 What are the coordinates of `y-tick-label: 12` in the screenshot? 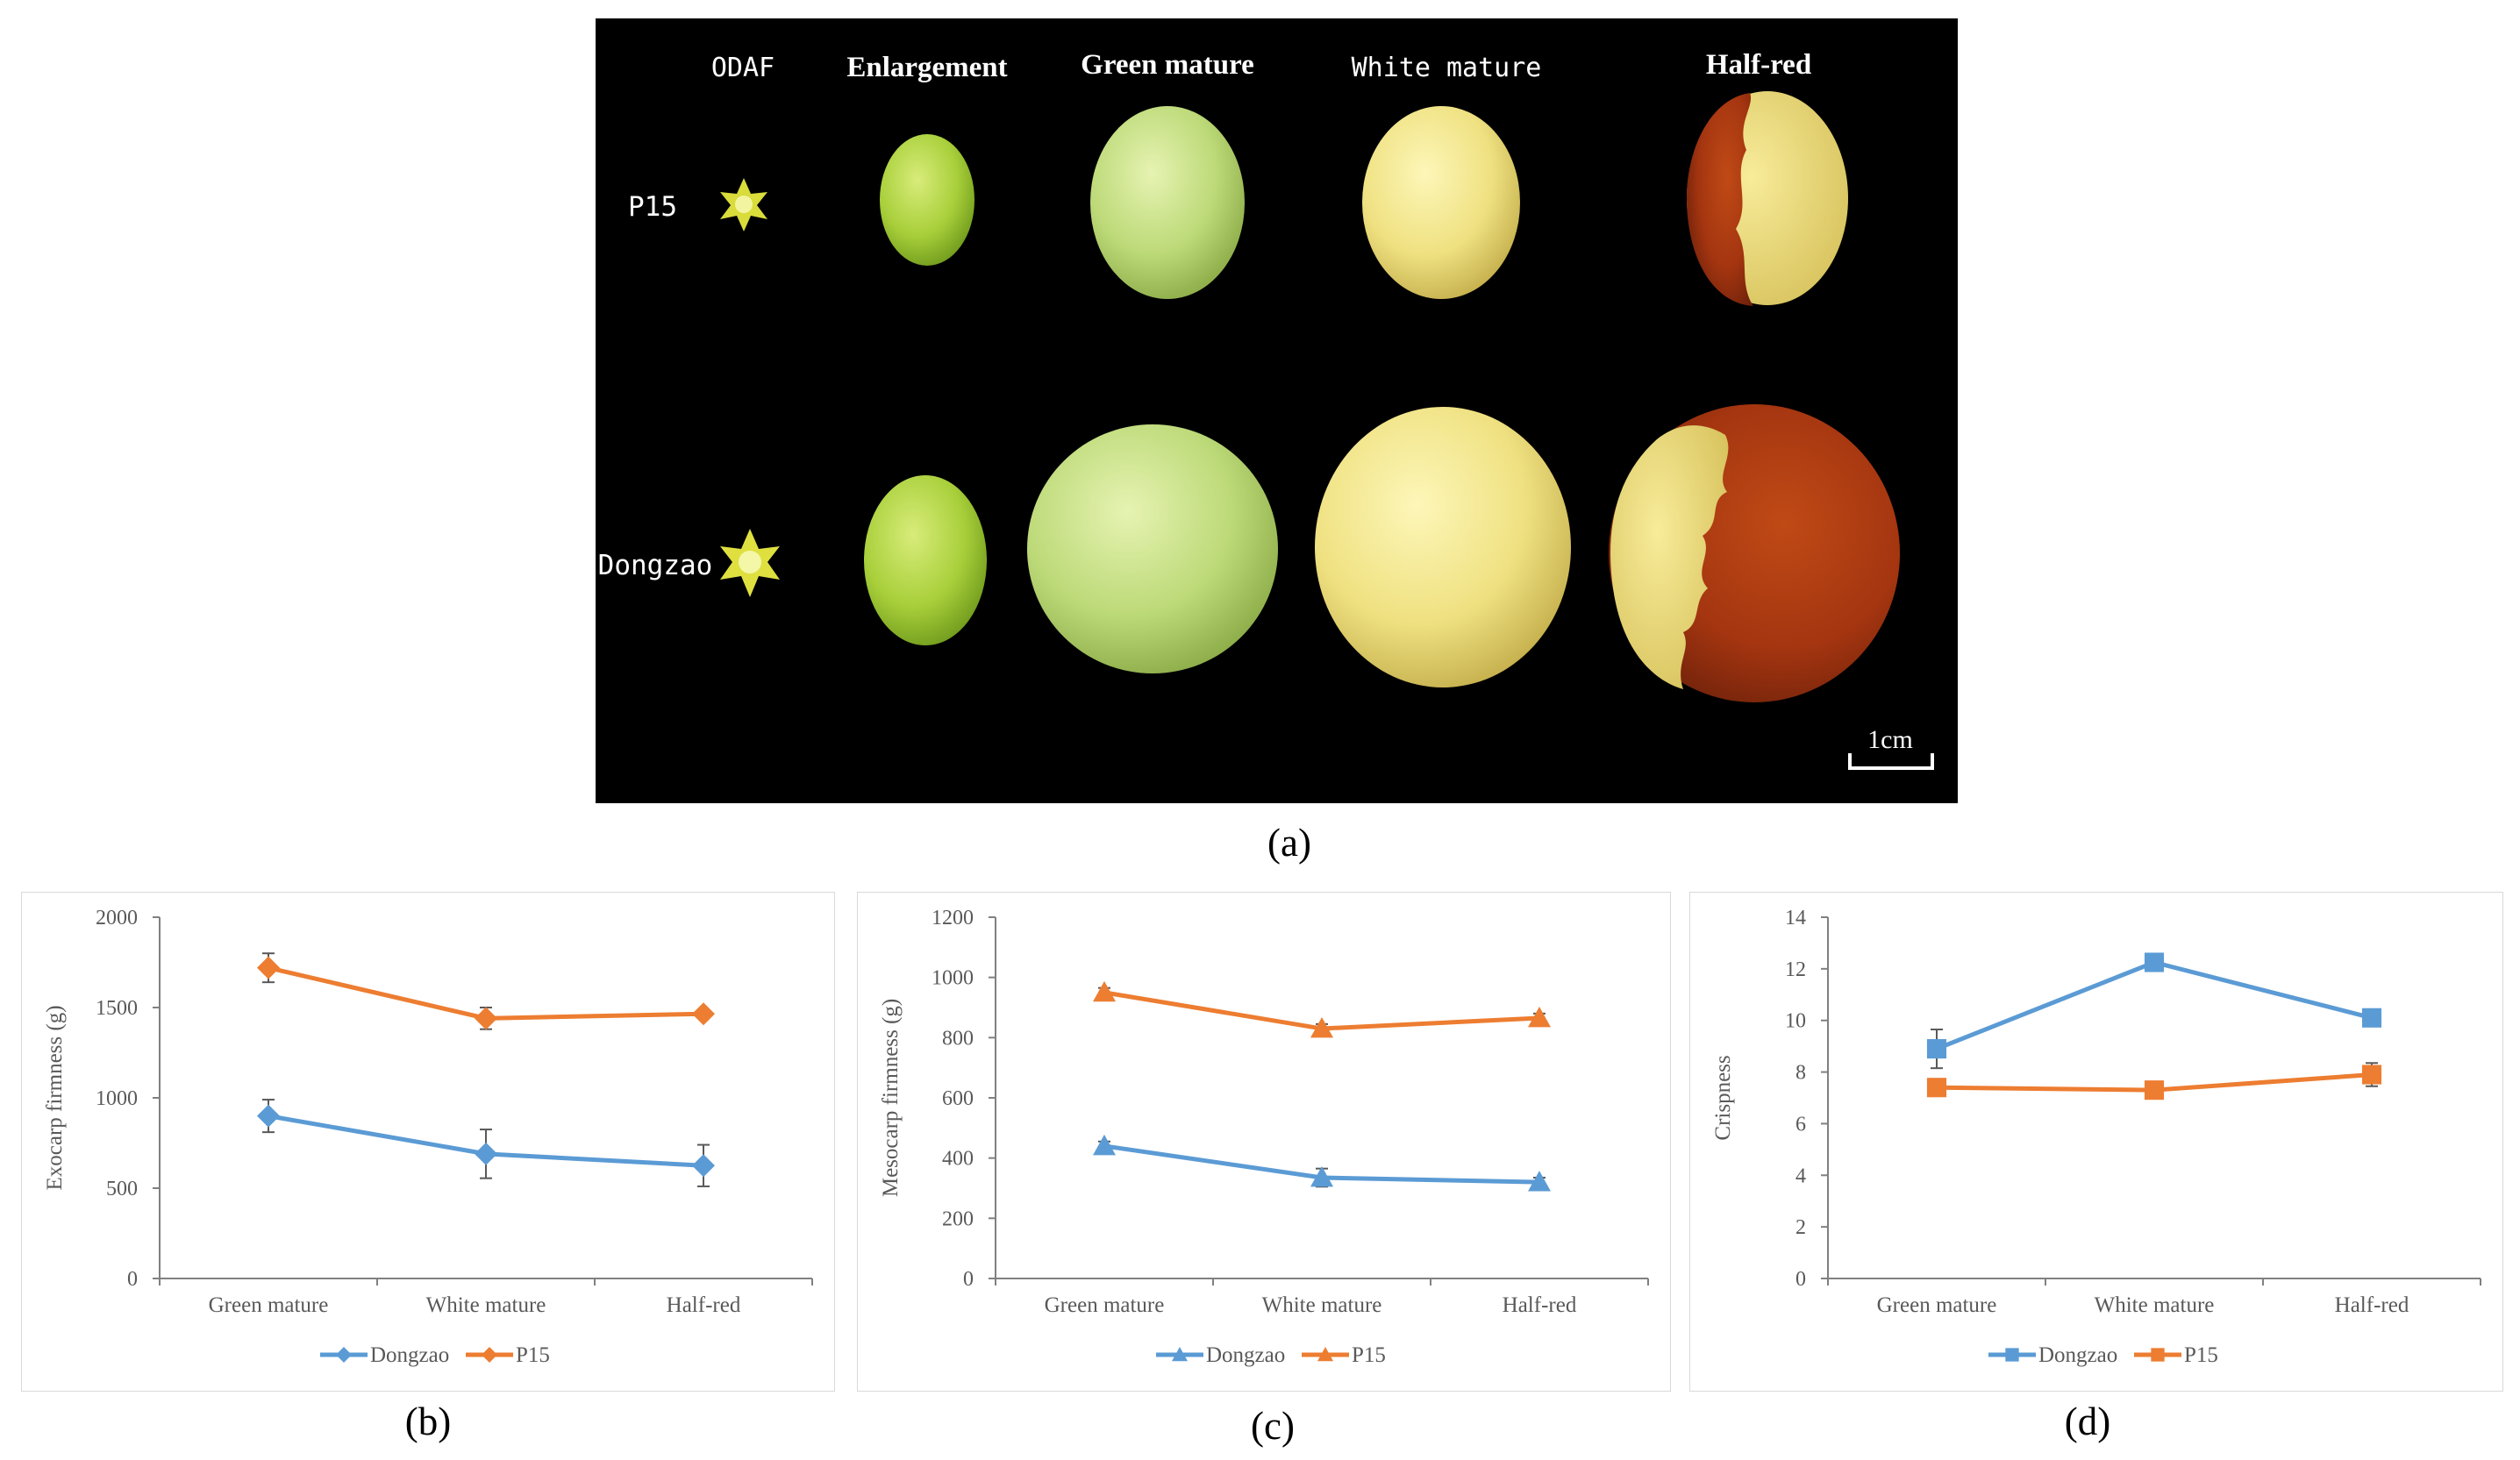 It's located at (1795, 969).